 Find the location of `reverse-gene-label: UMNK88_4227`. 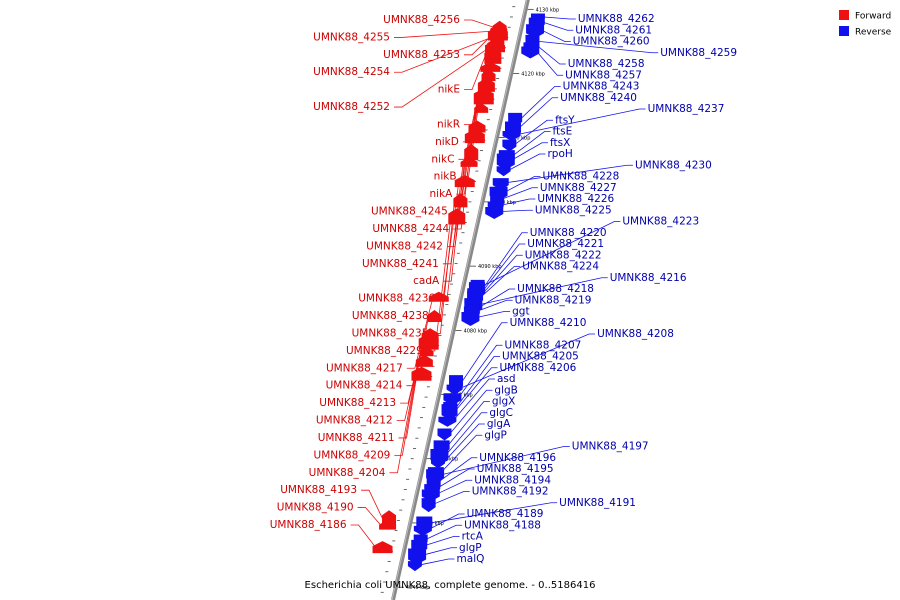

reverse-gene-label: UMNK88_4227 is located at coordinates (578, 188).